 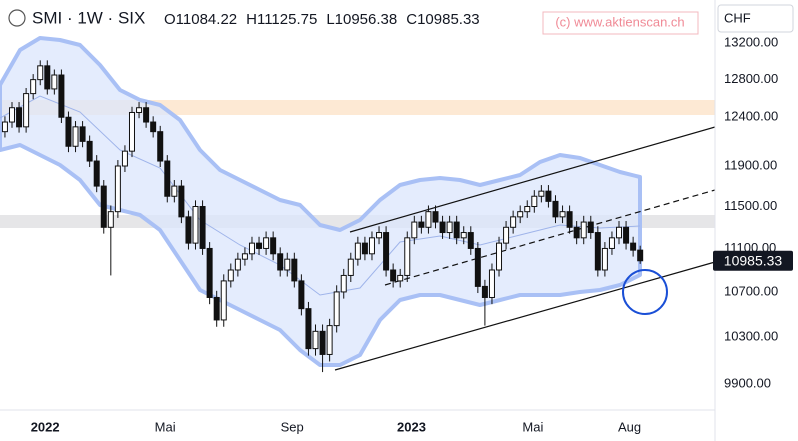 What do you see at coordinates (366, 19) in the screenshot?
I see `ohlc-value: 10956.38` at bounding box center [366, 19].